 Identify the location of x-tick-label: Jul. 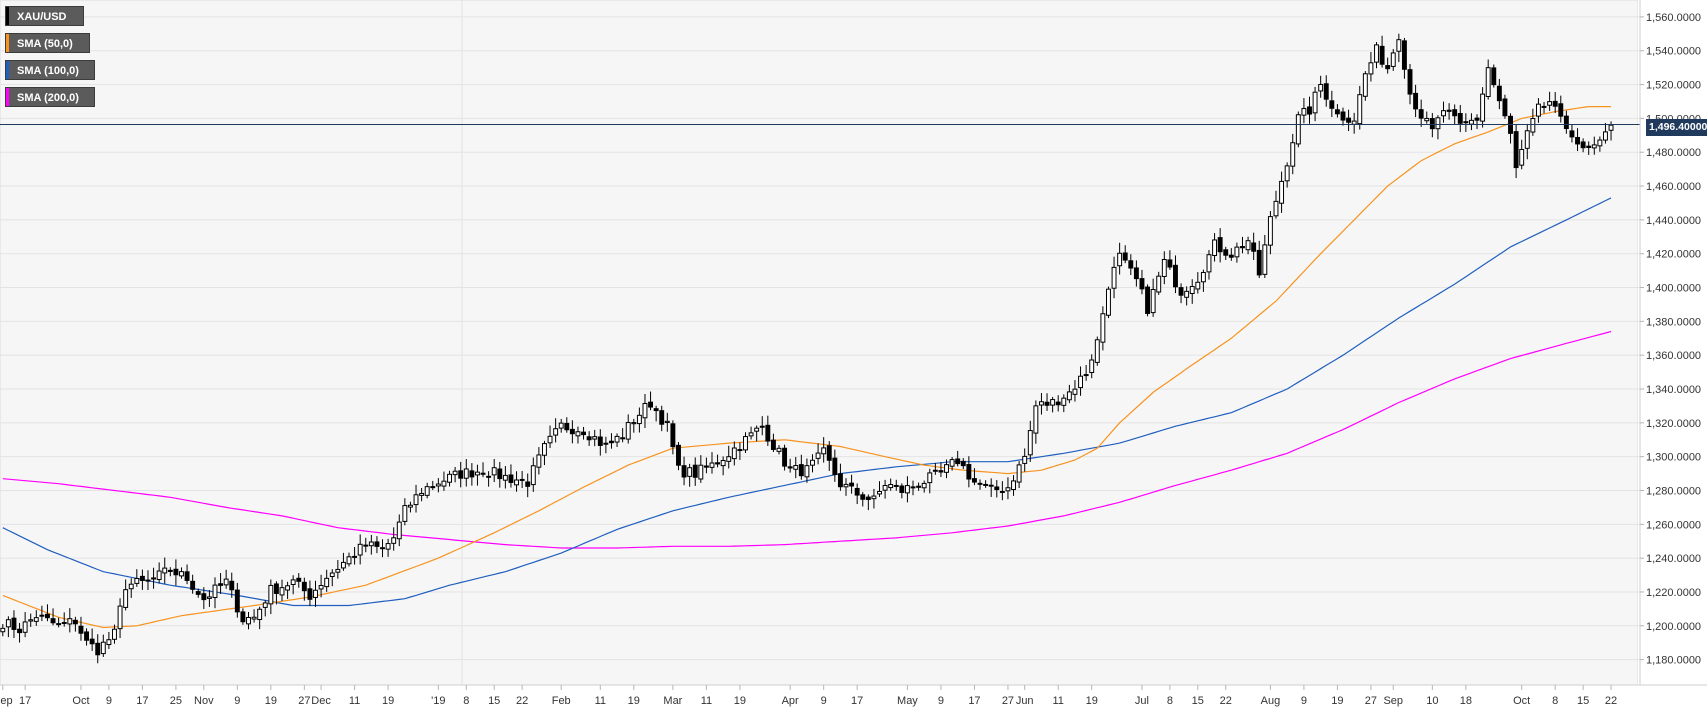
(1142, 701).